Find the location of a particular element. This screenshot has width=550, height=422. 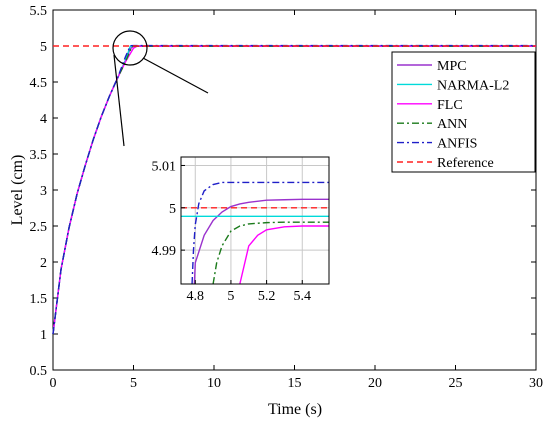

inset-x-tick-label: 4.8 is located at coordinates (196, 296).